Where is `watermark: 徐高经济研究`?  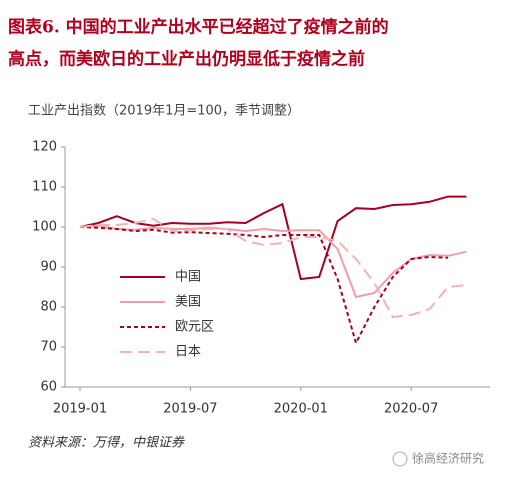
watermark: 徐高经济研究 is located at coordinates (448, 458).